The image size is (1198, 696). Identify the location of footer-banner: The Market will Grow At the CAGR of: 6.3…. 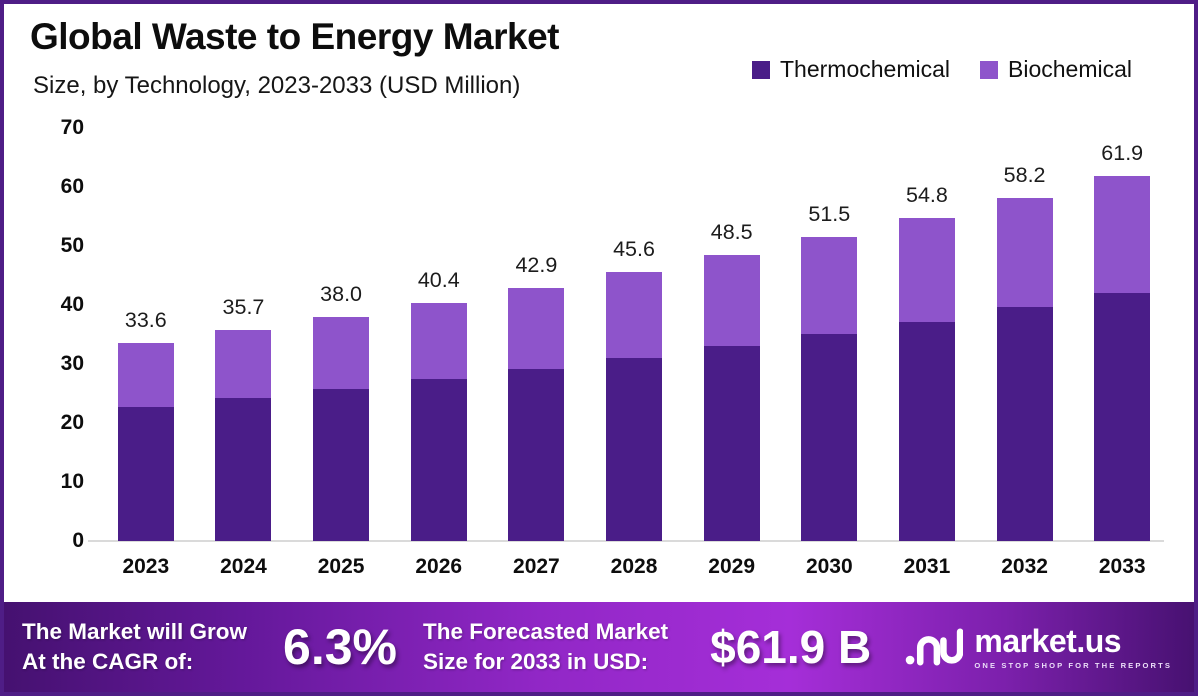
(599, 647).